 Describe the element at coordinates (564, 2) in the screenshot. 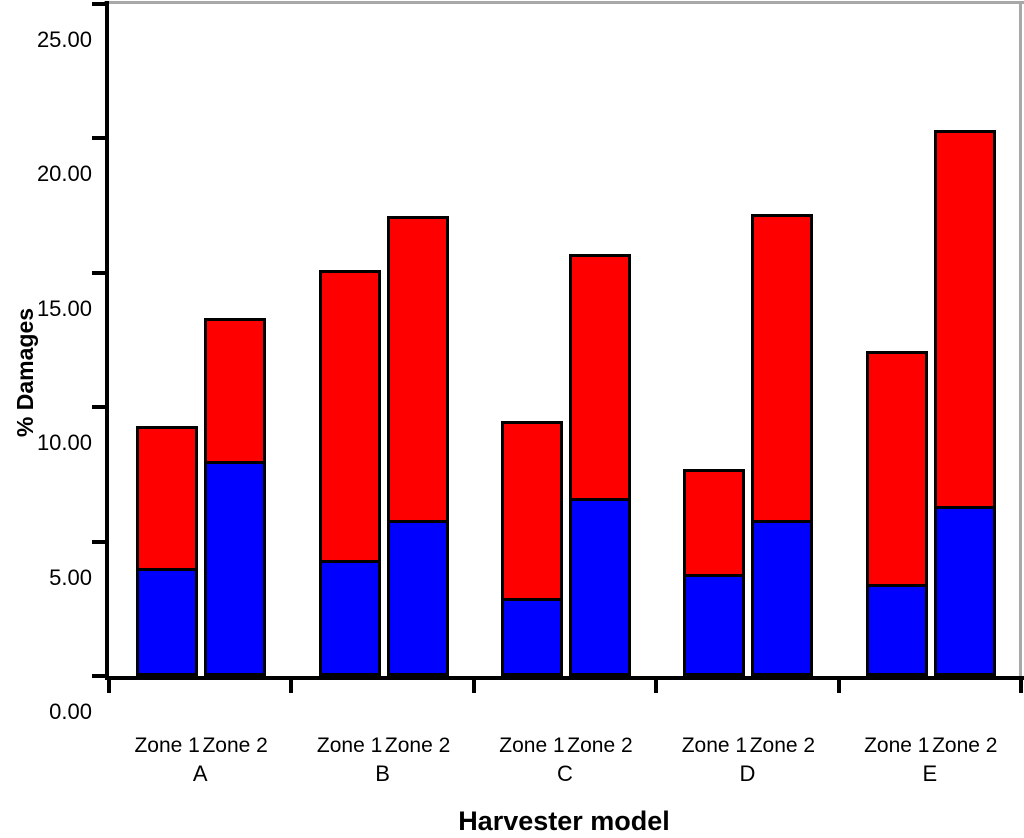

I see `plot-top-border` at that location.